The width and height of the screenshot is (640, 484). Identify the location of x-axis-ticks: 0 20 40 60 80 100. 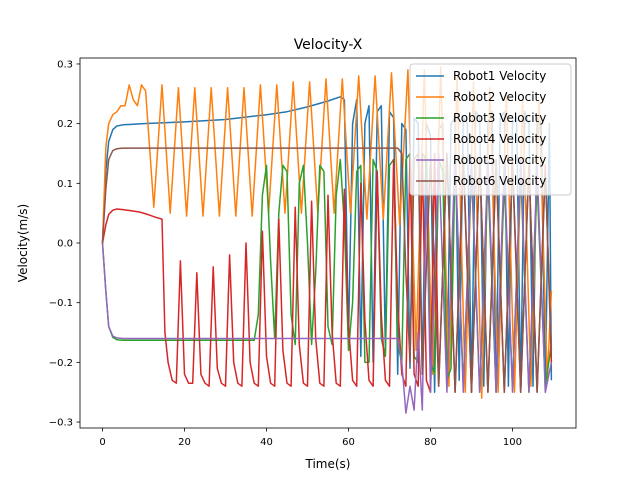
(310, 438).